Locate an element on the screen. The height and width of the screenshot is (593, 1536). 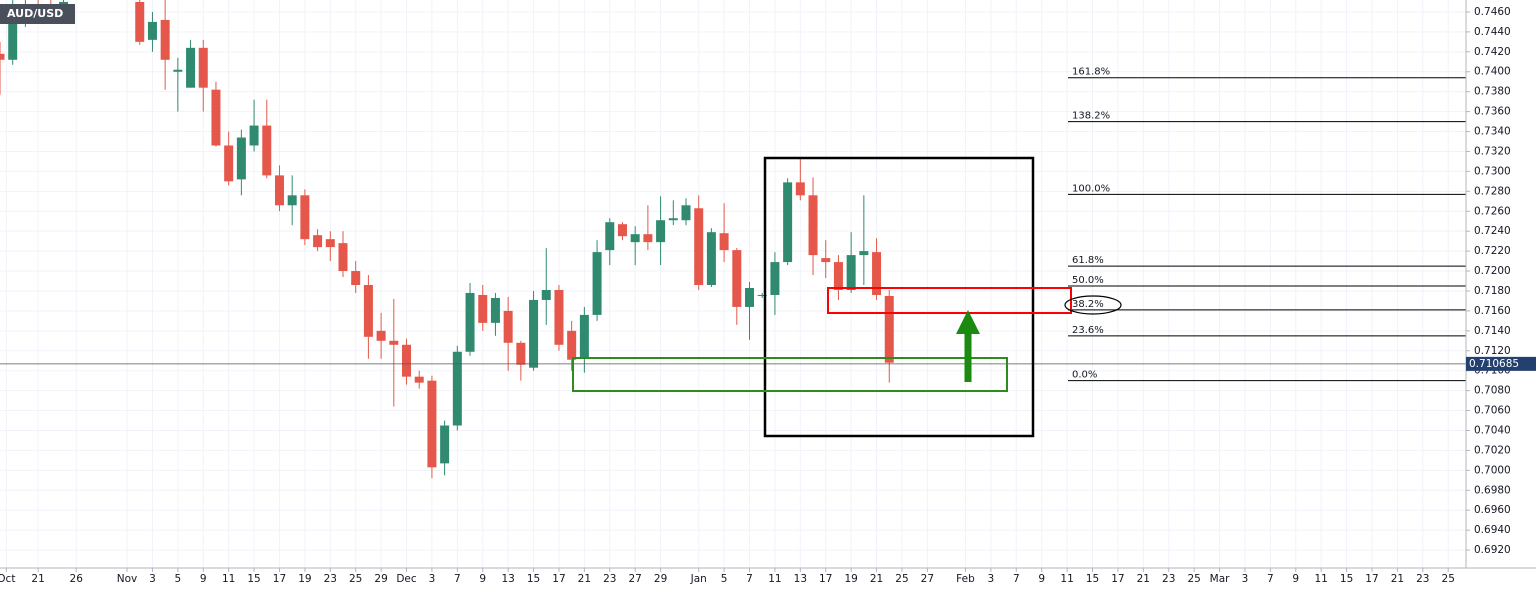
red-box is located at coordinates (949, 300).